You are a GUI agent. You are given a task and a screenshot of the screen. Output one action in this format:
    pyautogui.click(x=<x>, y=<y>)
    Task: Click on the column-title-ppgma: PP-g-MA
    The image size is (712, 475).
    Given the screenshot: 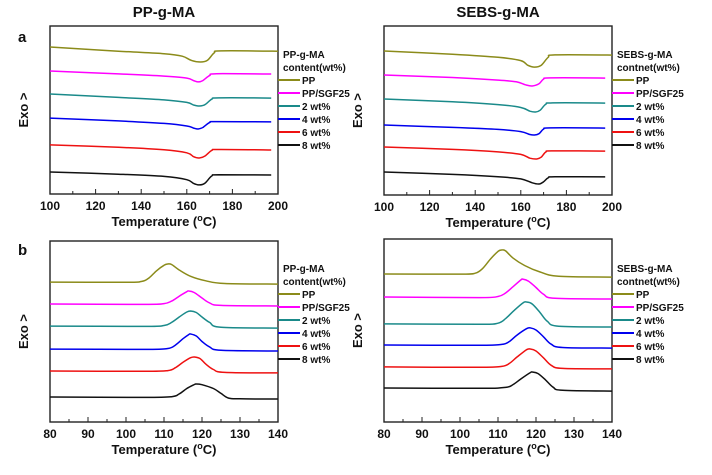 What is the action you would take?
    pyautogui.click(x=164, y=12)
    